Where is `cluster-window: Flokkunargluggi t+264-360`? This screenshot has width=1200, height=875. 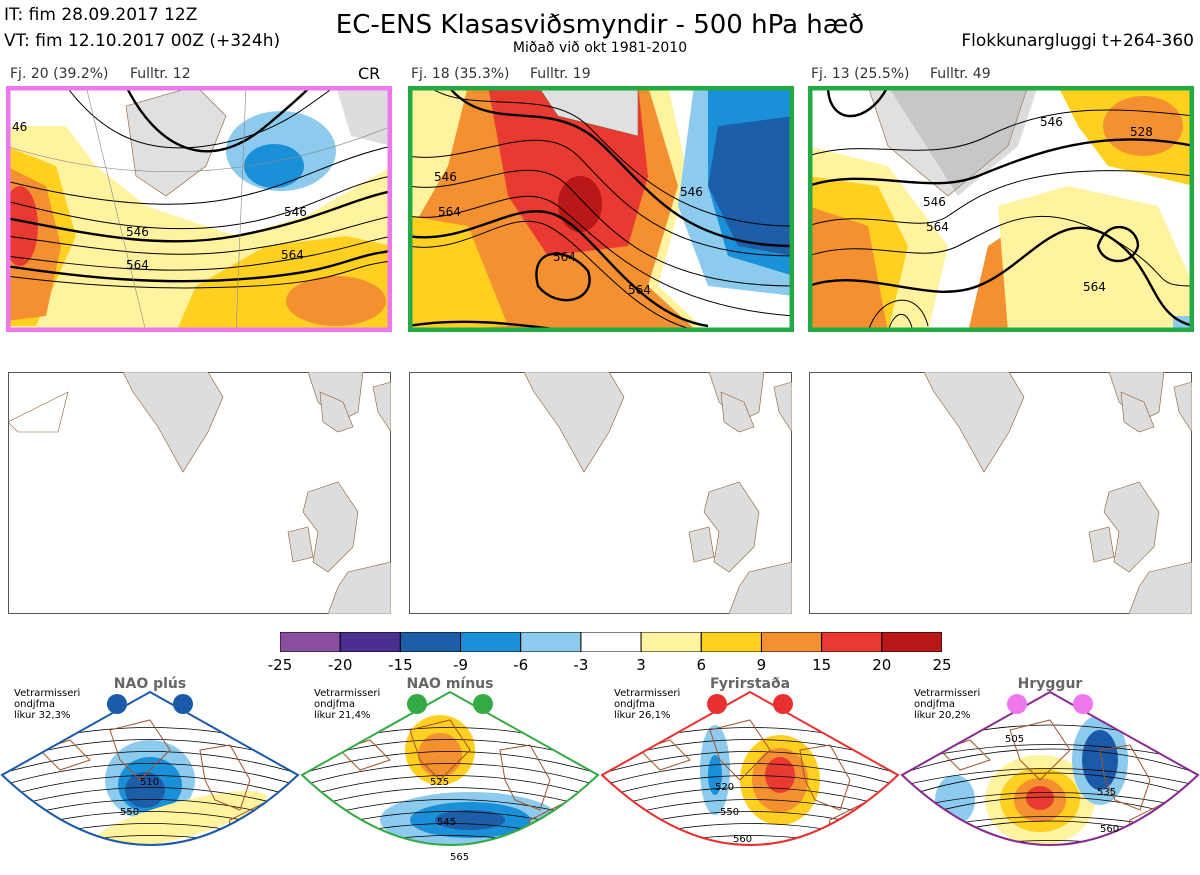
cluster-window: Flokkunargluggi t+264-360 is located at coordinates (1077, 41).